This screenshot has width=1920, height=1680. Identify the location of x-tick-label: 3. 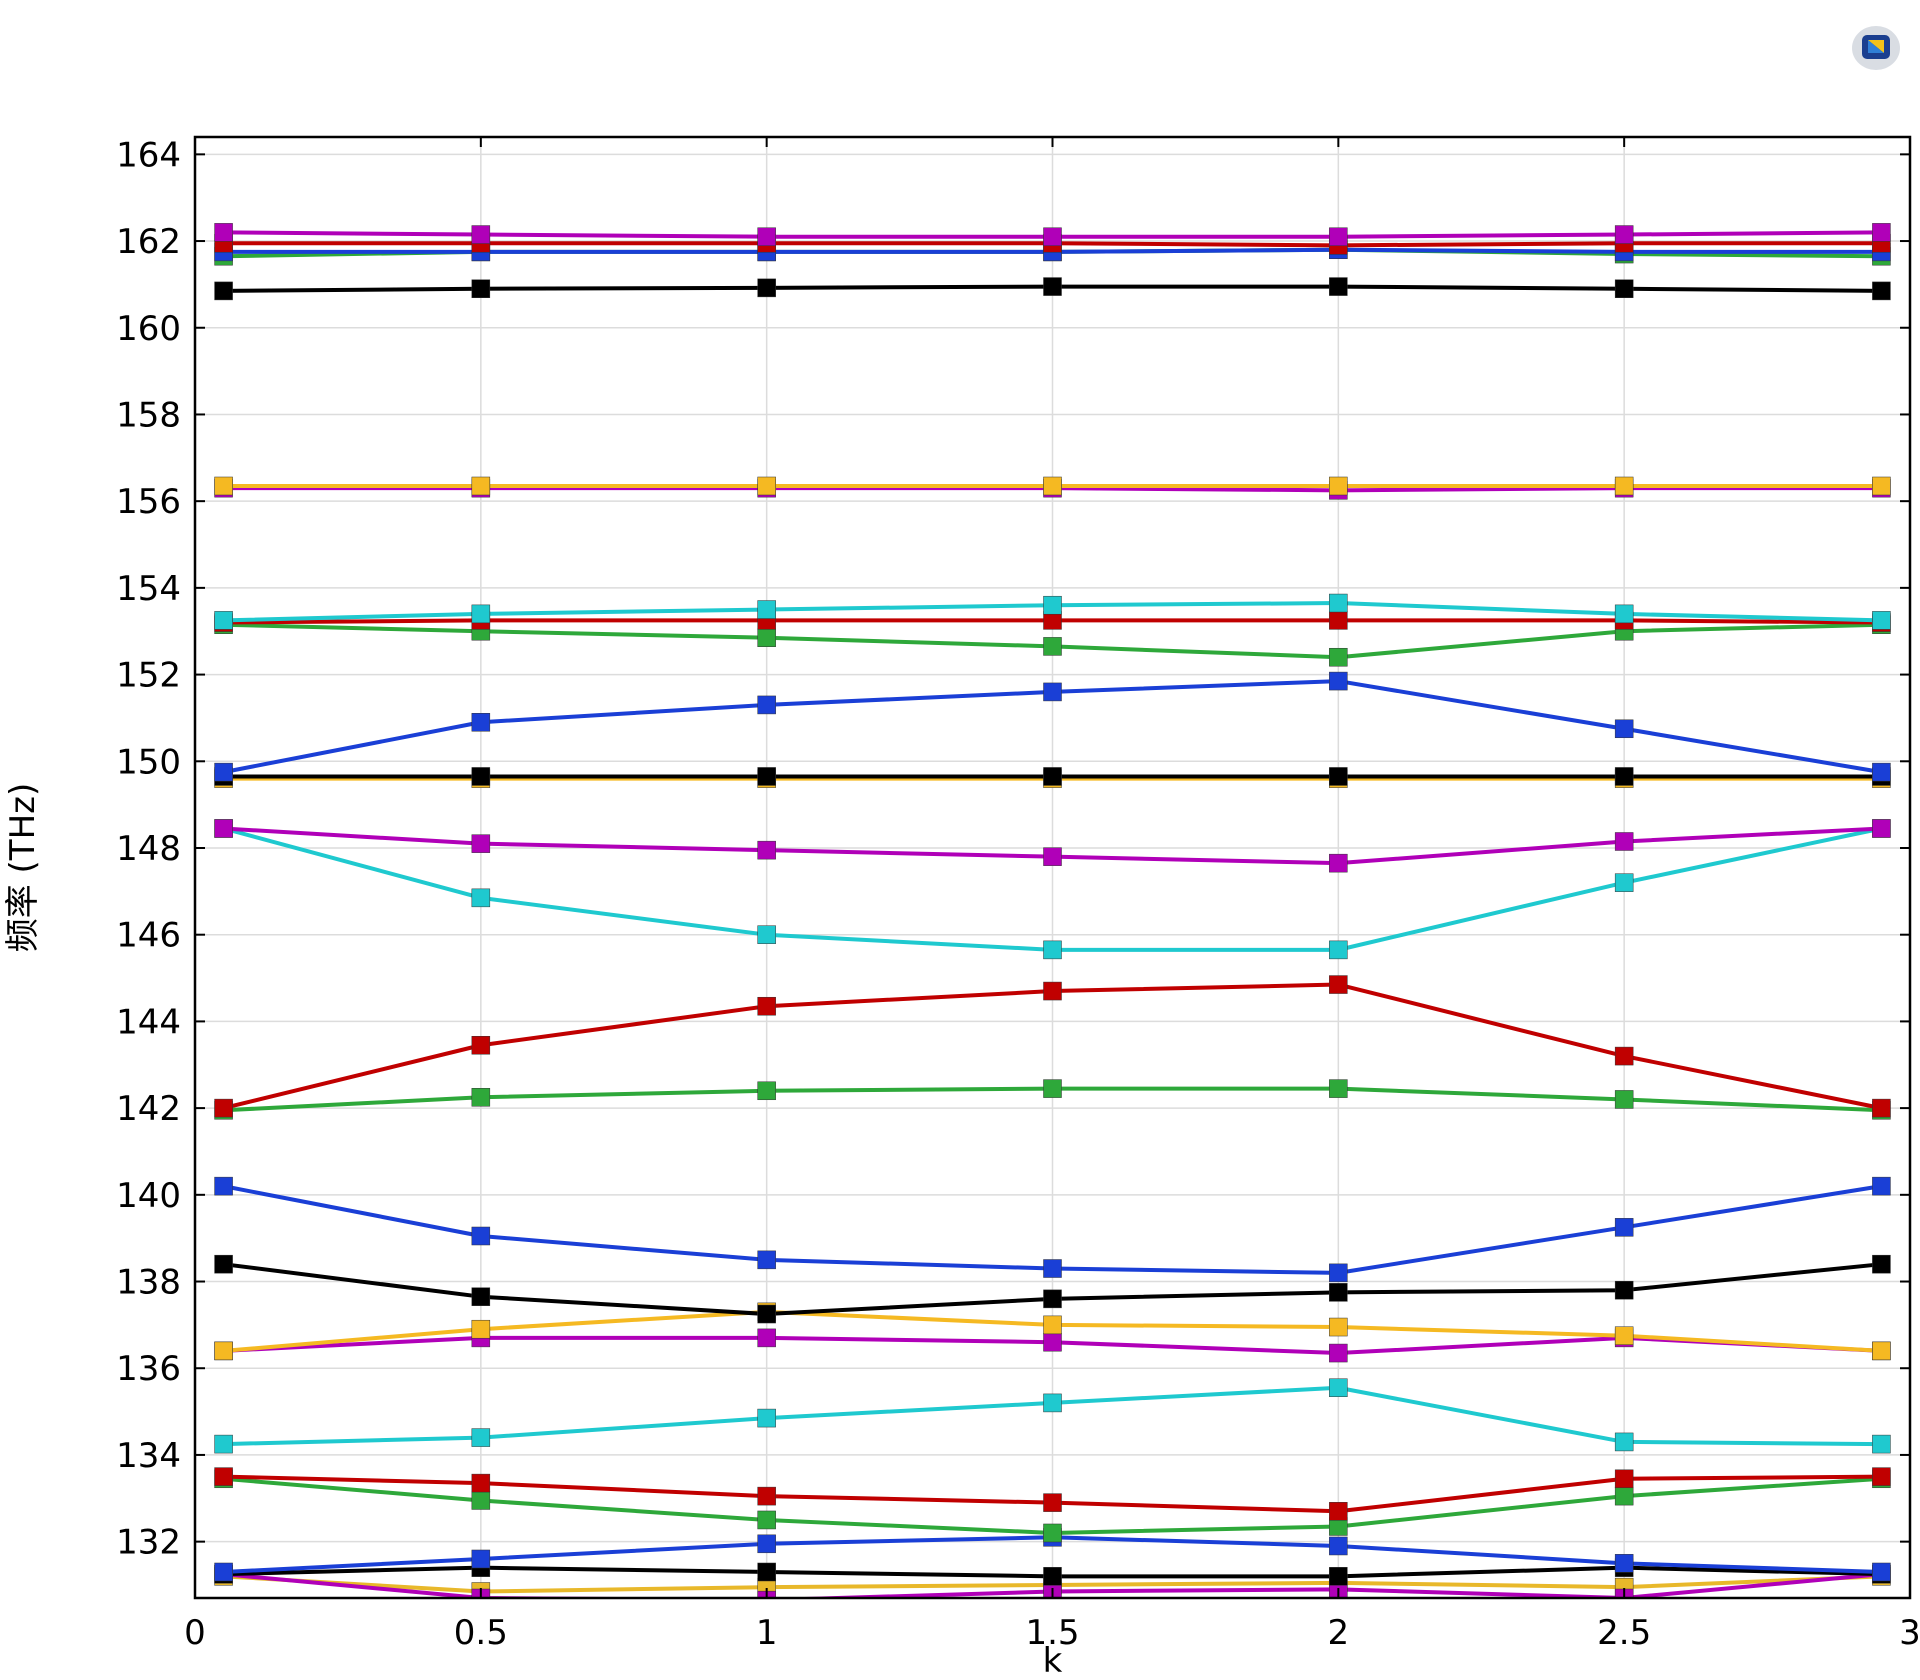
(1909, 1633).